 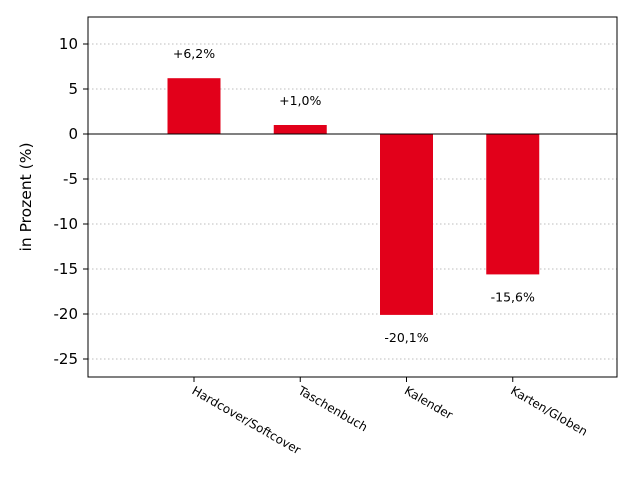 What do you see at coordinates (26, 197) in the screenshot?
I see `y-axis-title: in Prozent (%)` at bounding box center [26, 197].